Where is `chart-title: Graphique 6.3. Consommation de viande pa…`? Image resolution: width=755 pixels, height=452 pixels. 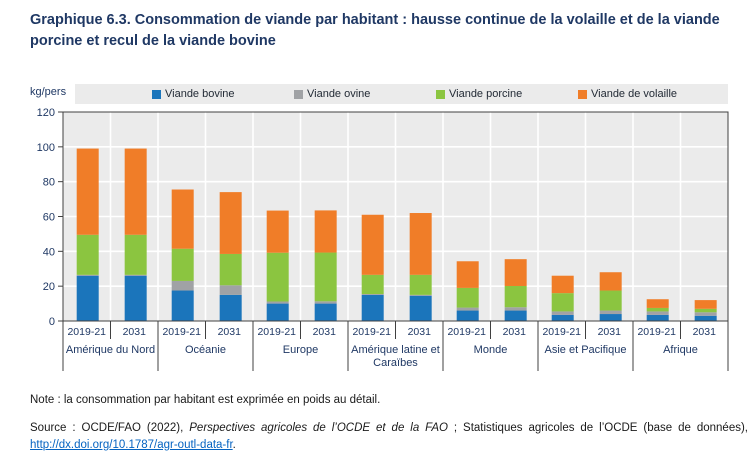
chart-title: Graphique 6.3. Consommation de viande pa… is located at coordinates (375, 30).